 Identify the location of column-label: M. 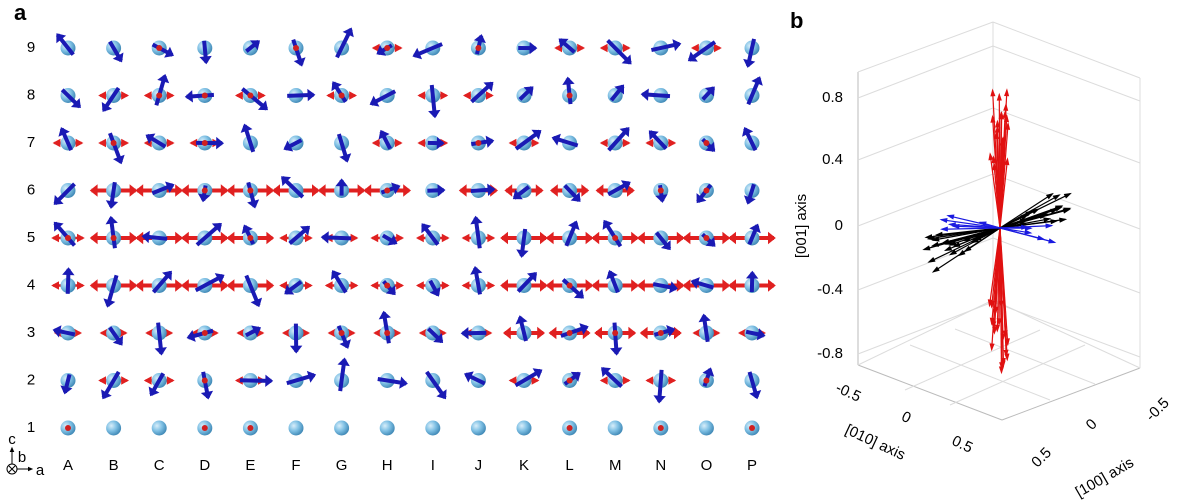
(615, 465).